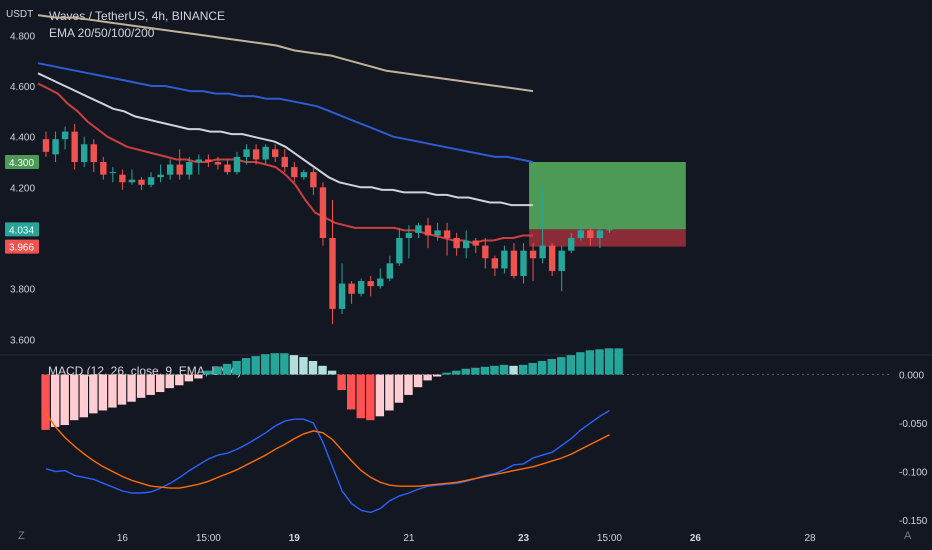  What do you see at coordinates (21, 536) in the screenshot?
I see `z-icon: Z` at bounding box center [21, 536].